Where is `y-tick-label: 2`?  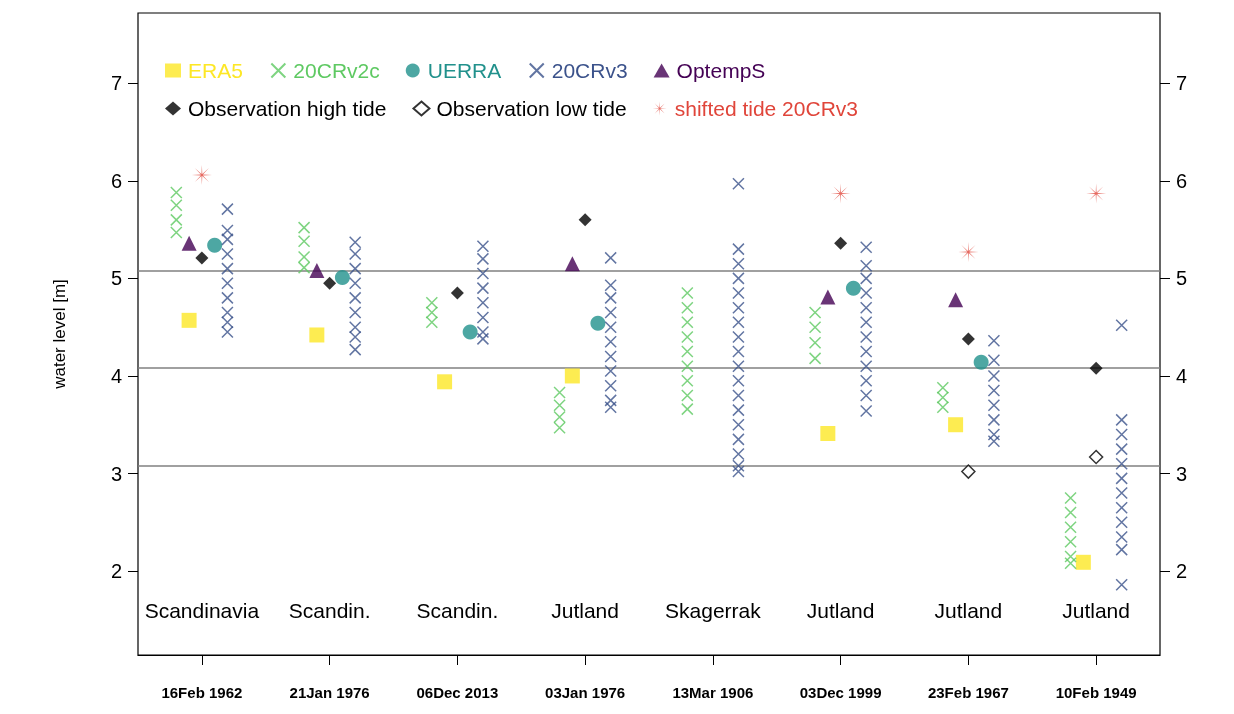
y-tick-label: 2 is located at coordinates (116, 571).